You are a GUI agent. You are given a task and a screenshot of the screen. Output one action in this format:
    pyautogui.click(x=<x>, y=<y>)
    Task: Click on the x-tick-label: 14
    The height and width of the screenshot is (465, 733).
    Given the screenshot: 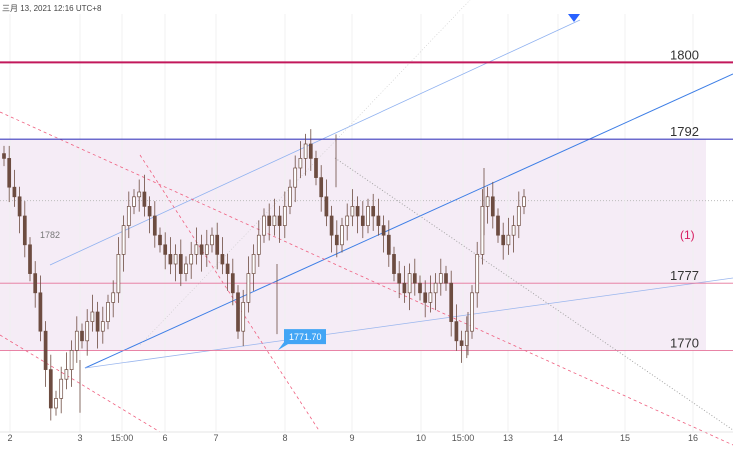 What is the action you would take?
    pyautogui.click(x=558, y=438)
    